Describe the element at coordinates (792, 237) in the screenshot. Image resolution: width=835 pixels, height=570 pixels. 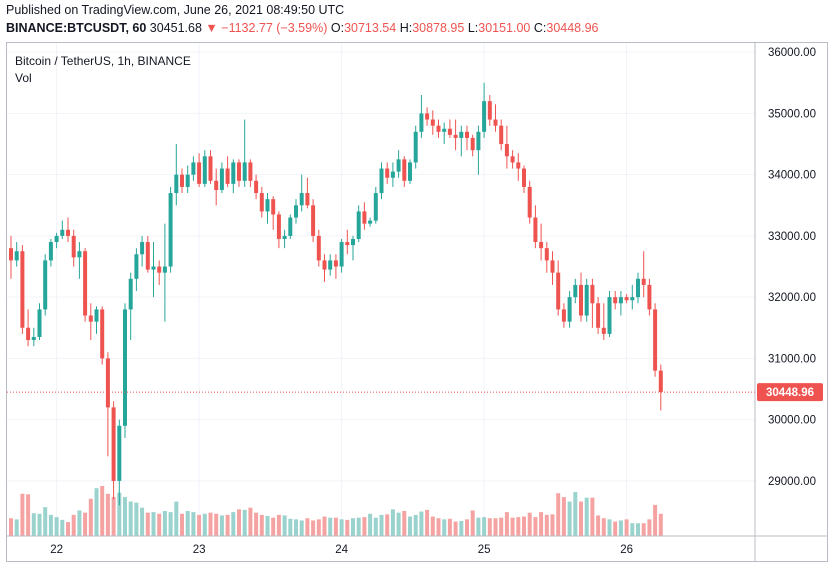
I see `price-tick-label: 33000.00` at that location.